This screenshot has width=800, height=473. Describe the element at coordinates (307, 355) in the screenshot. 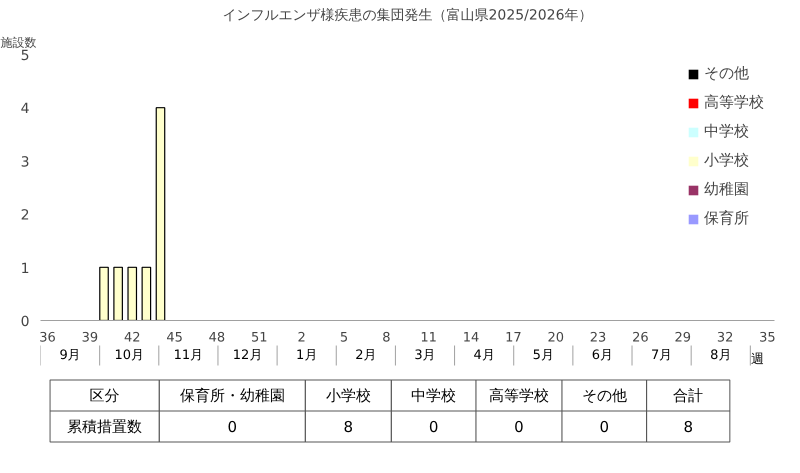

I see `text: 1月` at that location.